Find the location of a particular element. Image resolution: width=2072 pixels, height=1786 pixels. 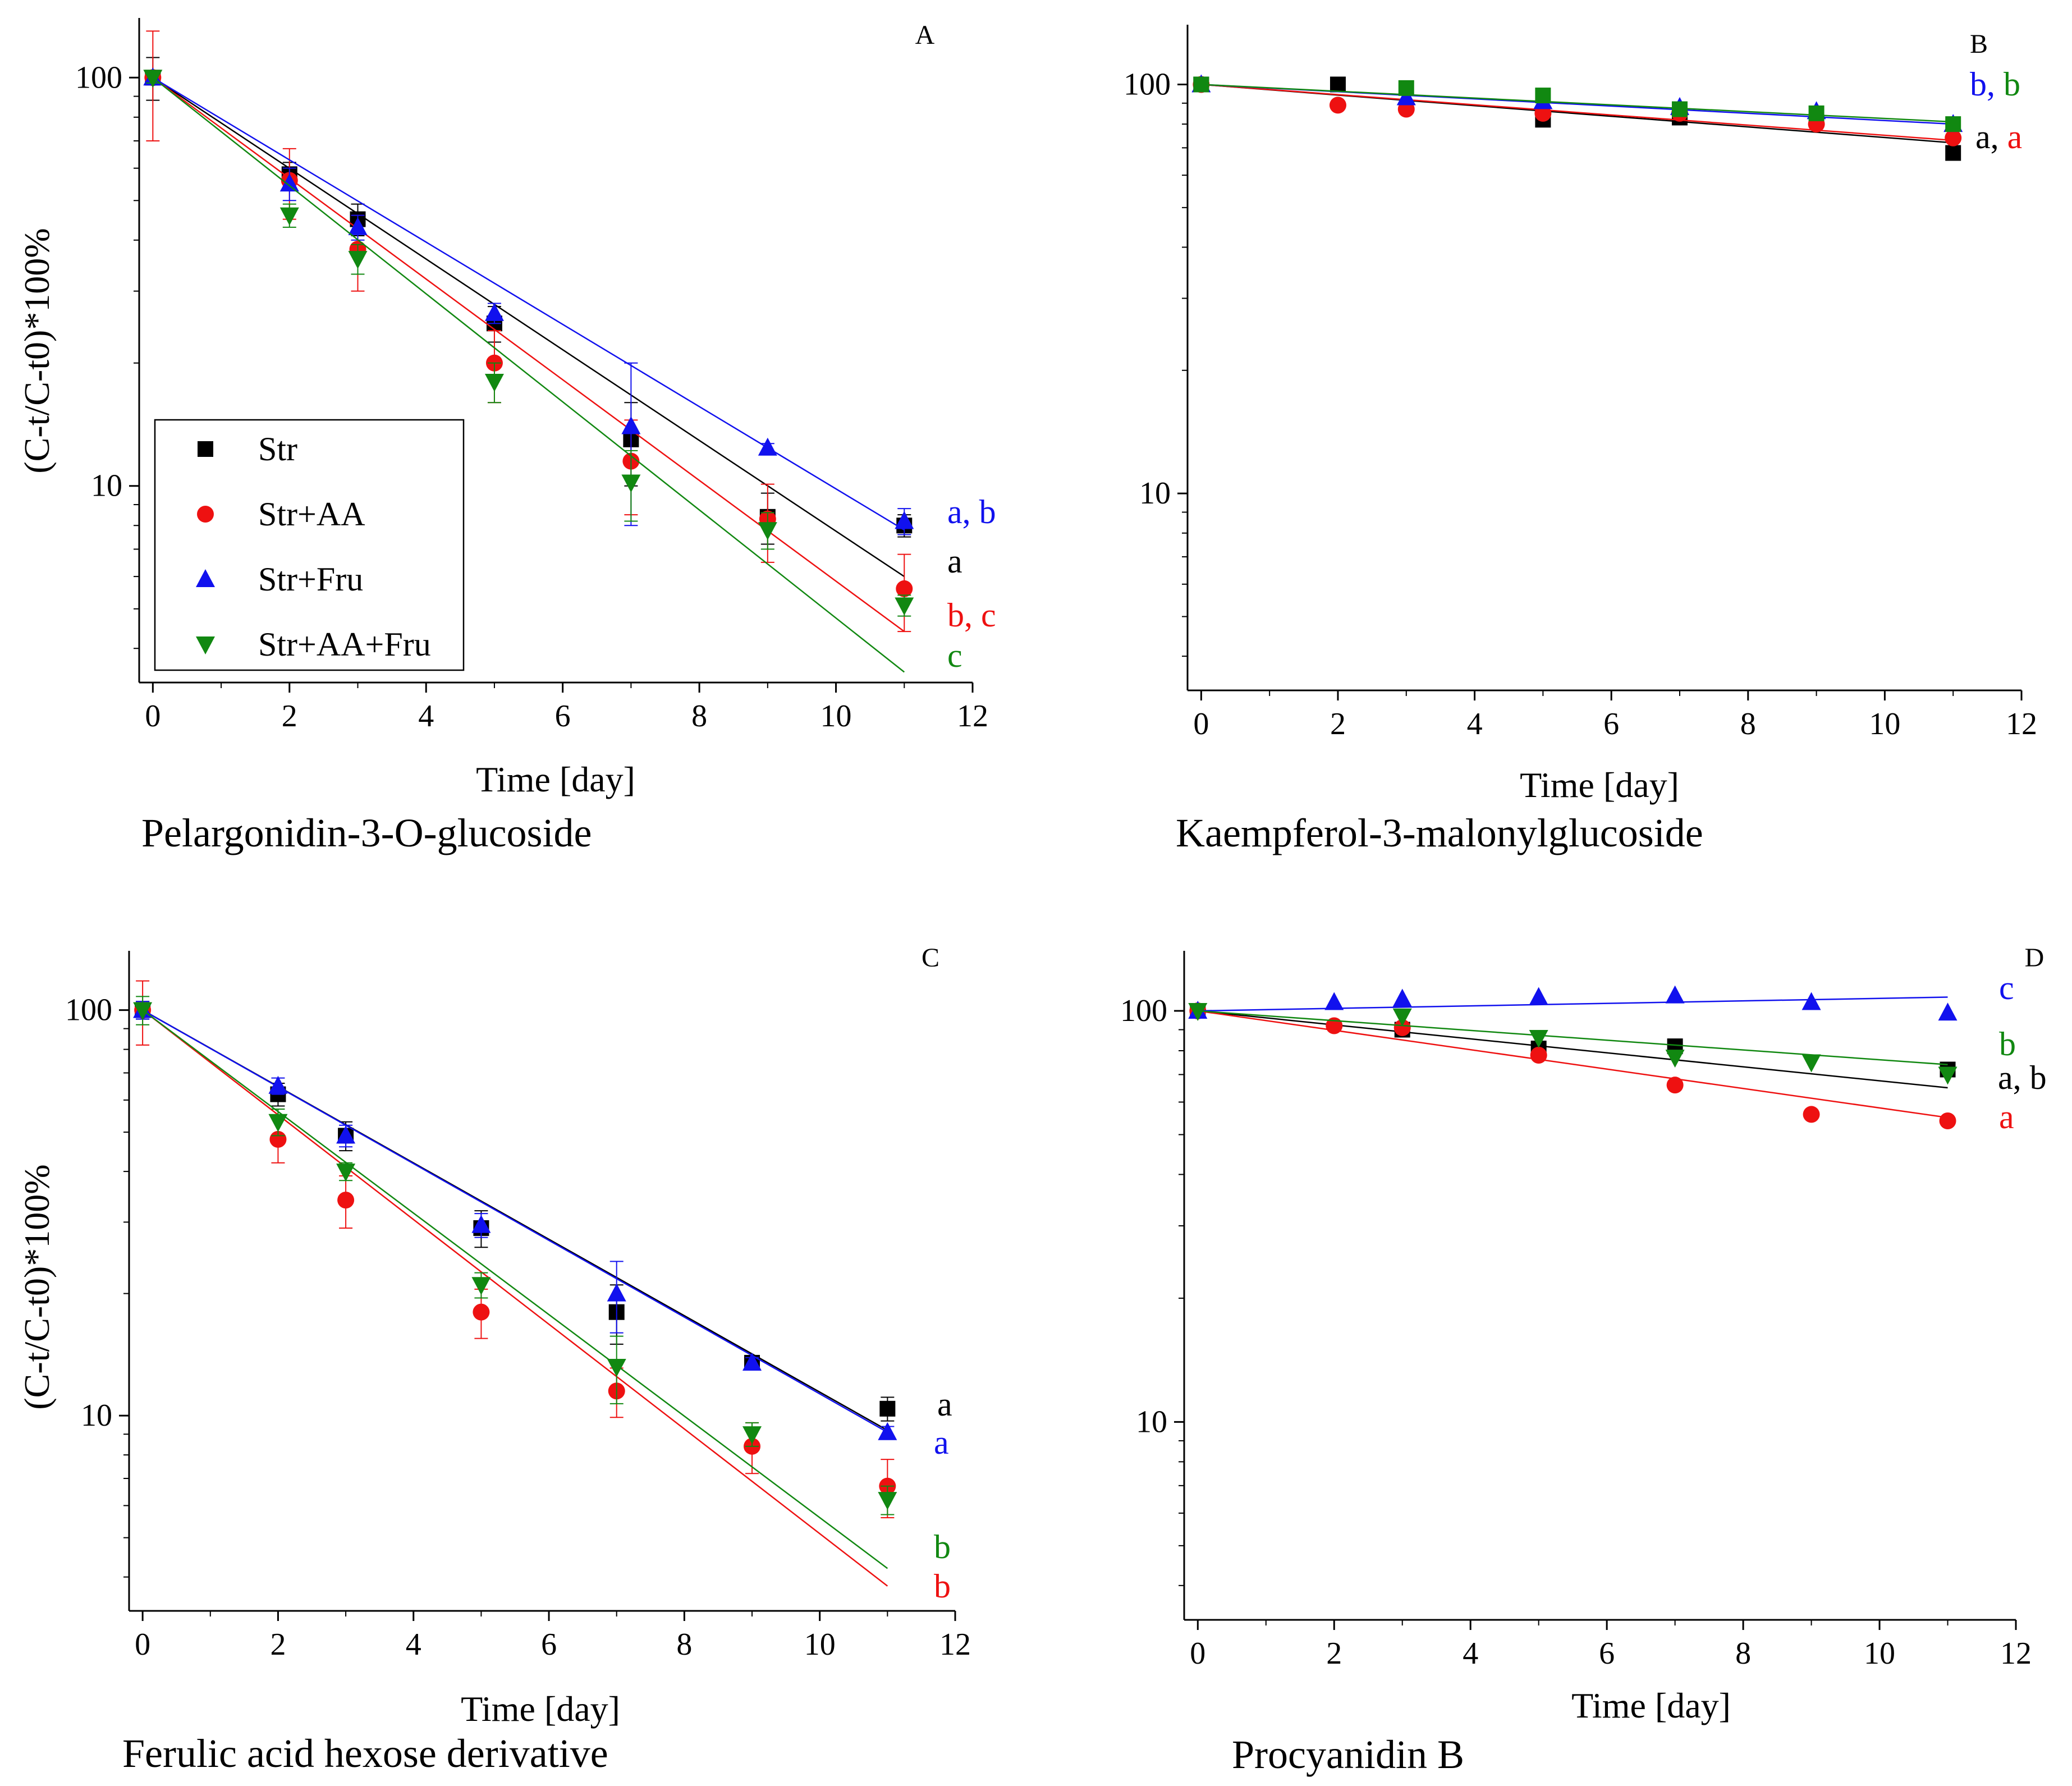

significance-label-part: b is located at coordinates (2012, 84).